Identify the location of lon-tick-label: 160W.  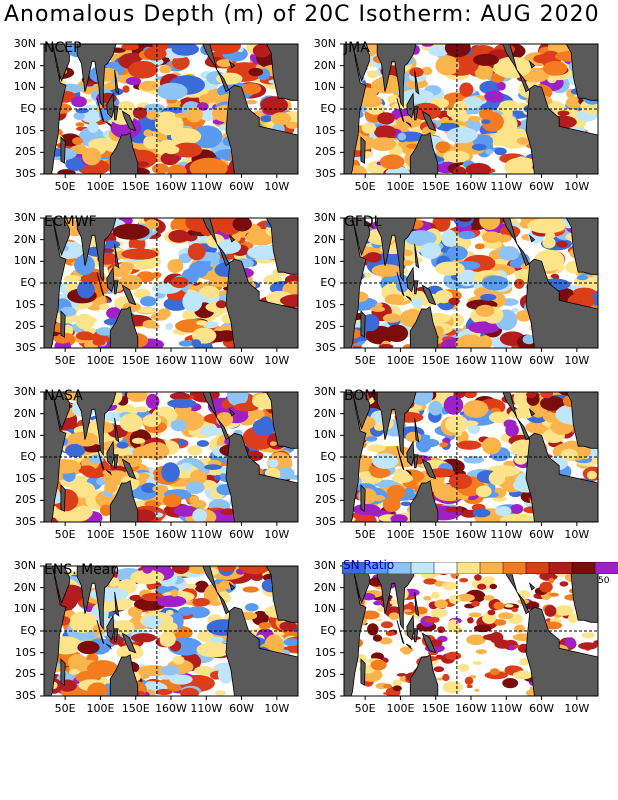
(171, 360).